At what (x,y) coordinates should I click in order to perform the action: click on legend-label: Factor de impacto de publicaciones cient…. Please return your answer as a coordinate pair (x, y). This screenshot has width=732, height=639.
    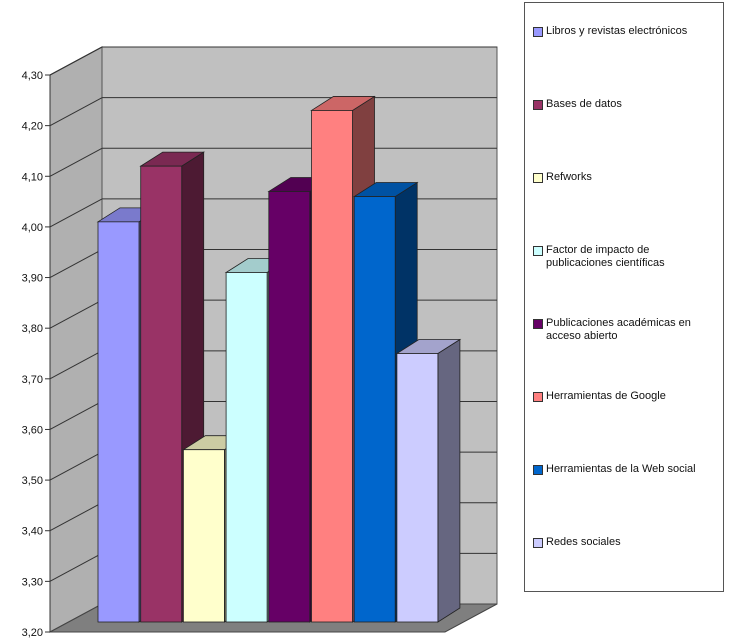
    Looking at the image, I should click on (605, 256).